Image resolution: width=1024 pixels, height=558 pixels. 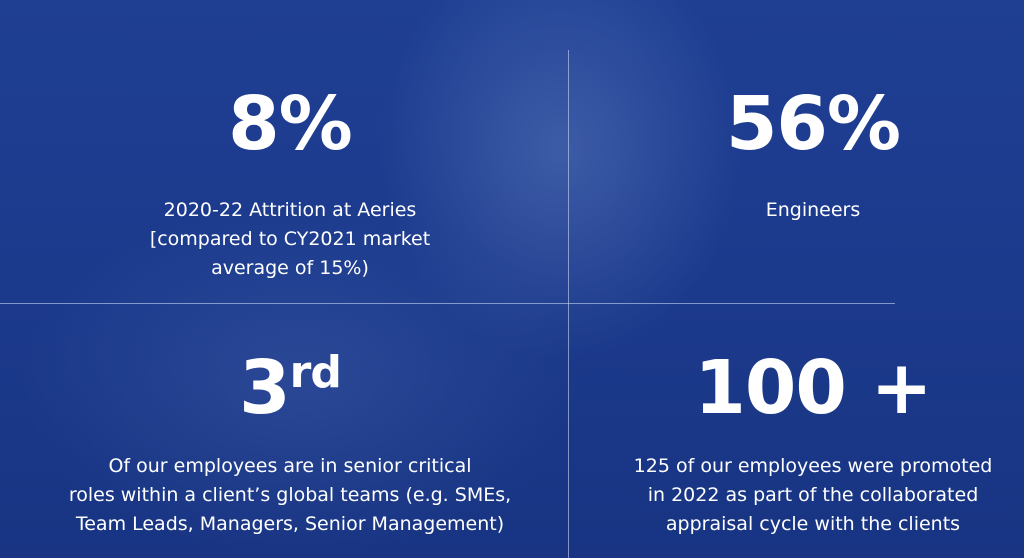 I want to click on stat-value: 8%, so click(x=290, y=124).